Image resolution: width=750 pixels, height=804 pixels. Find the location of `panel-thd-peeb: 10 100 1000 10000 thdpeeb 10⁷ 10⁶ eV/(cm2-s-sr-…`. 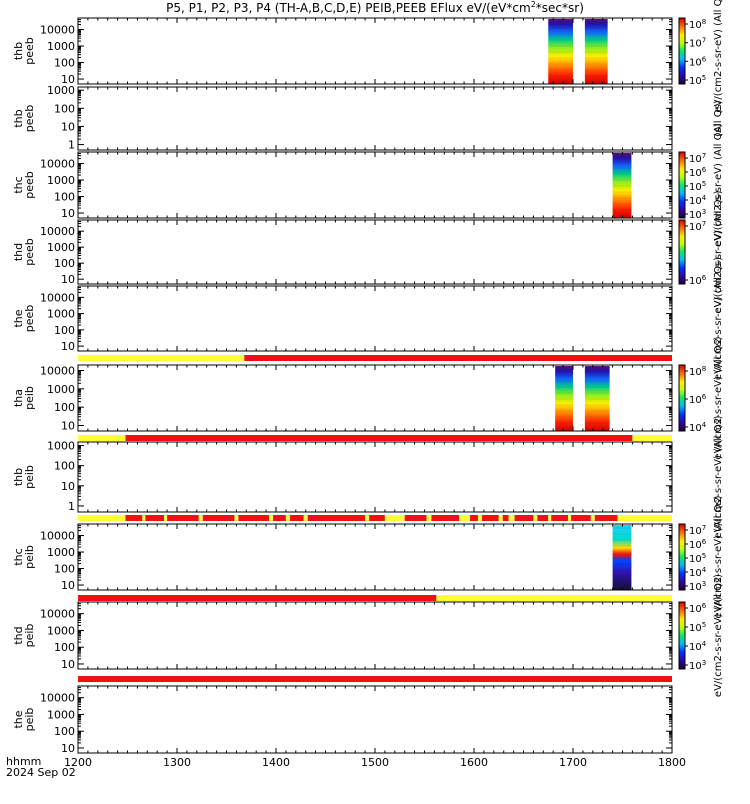

panel-thd-peeb: 10 100 1000 10000 thdpeeb 10⁷ 10⁶ eV/(cm2-s-sr-… is located at coordinates (368, 251).